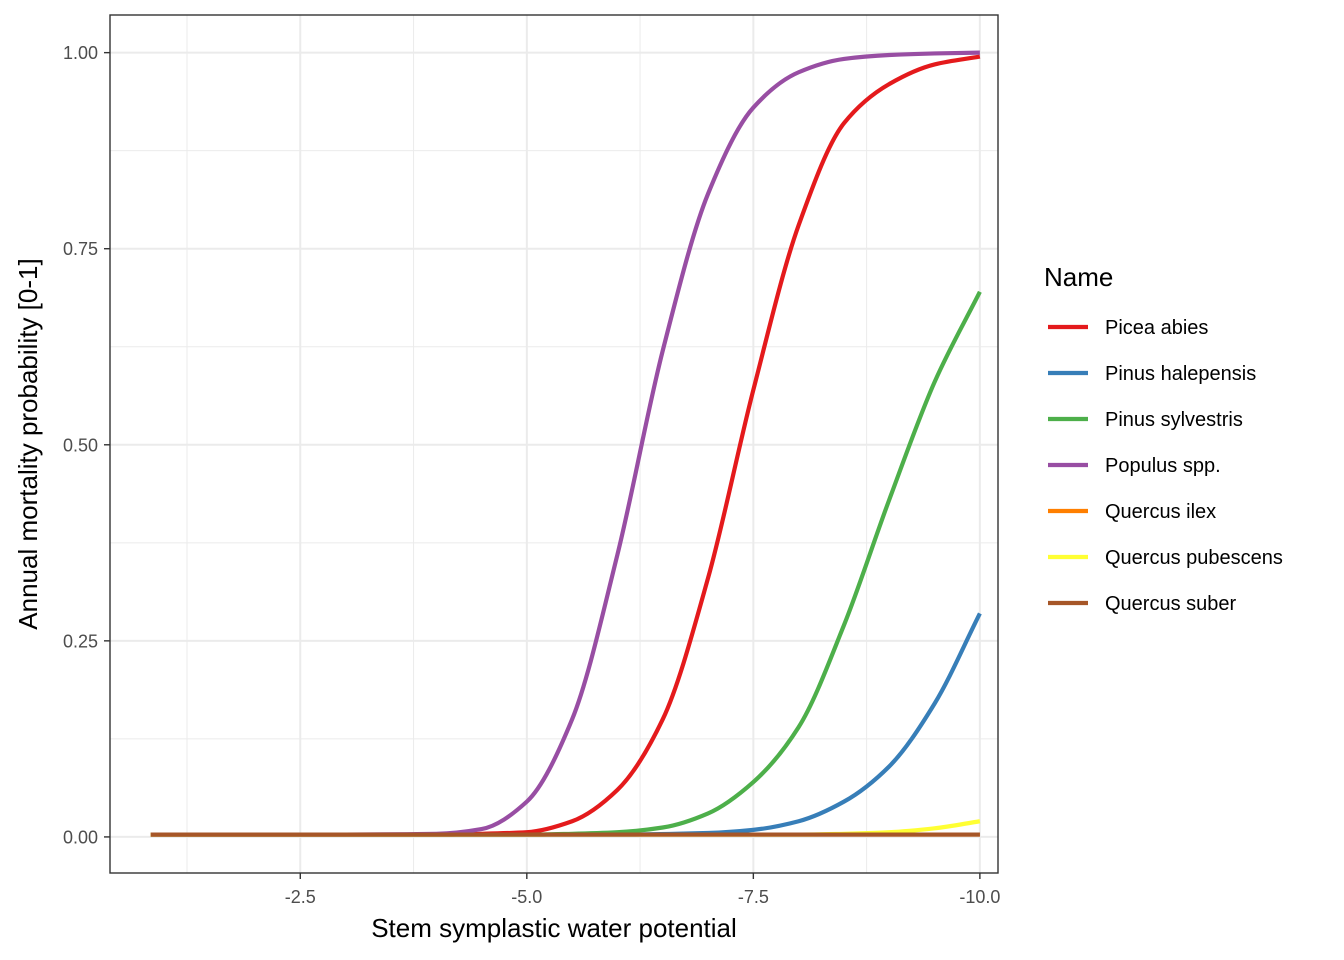 The width and height of the screenshot is (1344, 960). I want to click on y-tick-label: 0.00, so click(80, 837).